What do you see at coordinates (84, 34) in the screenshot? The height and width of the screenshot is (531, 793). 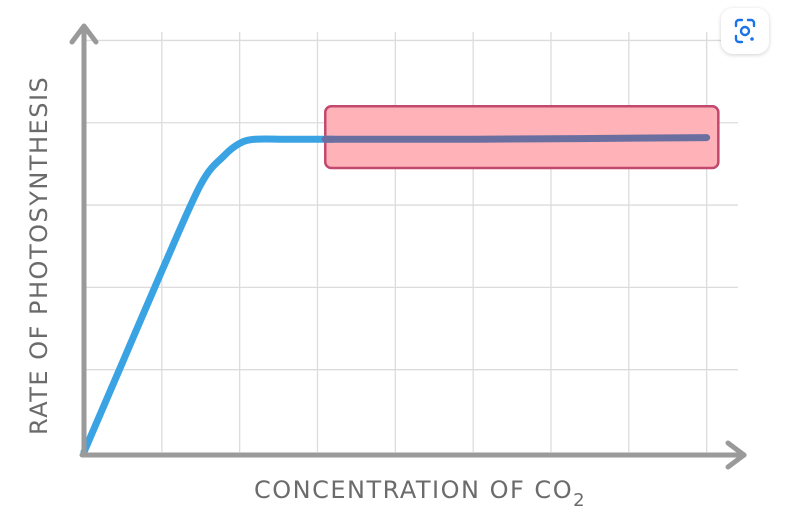 I see `y-axis-arrow` at bounding box center [84, 34].